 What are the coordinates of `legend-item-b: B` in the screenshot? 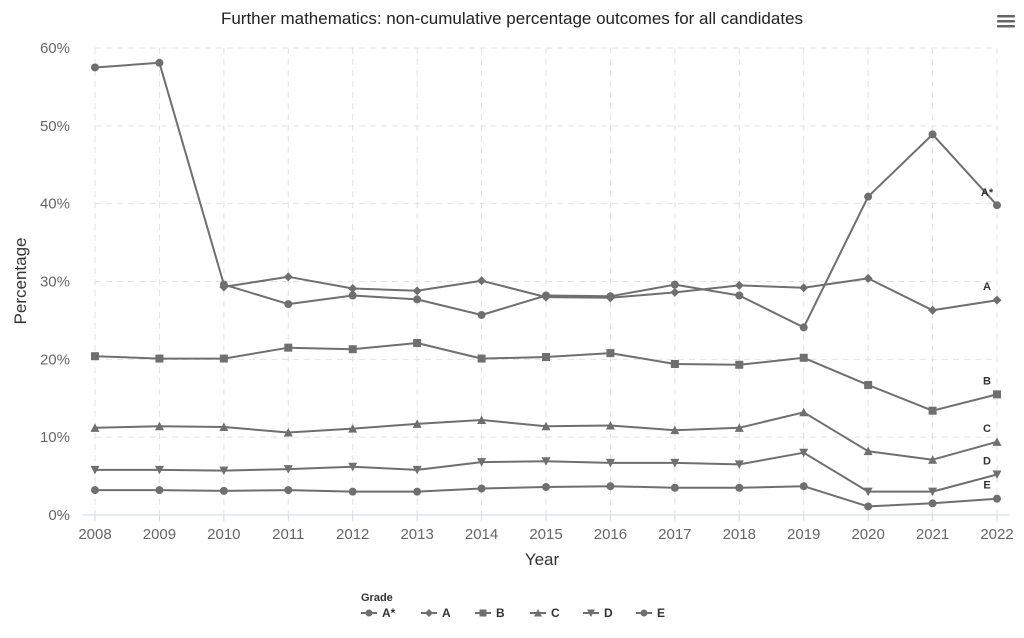 It's located at (490, 613).